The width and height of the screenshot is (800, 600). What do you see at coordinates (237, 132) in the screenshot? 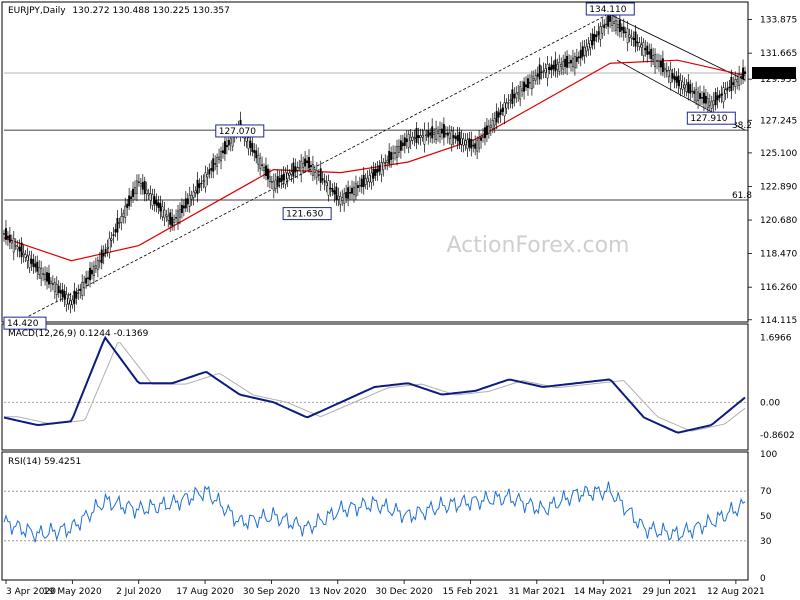
I see `annotation-text-1: 127.070` at bounding box center [237, 132].